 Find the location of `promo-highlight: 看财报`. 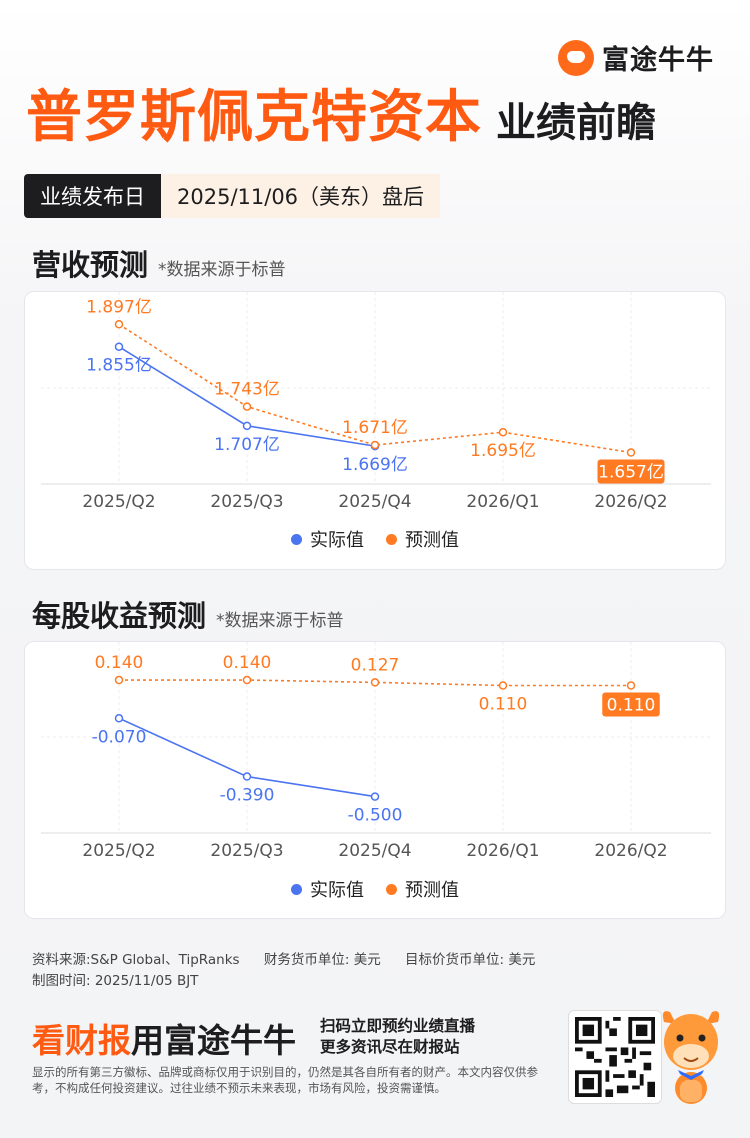

promo-highlight: 看财报 is located at coordinates (81, 1040).